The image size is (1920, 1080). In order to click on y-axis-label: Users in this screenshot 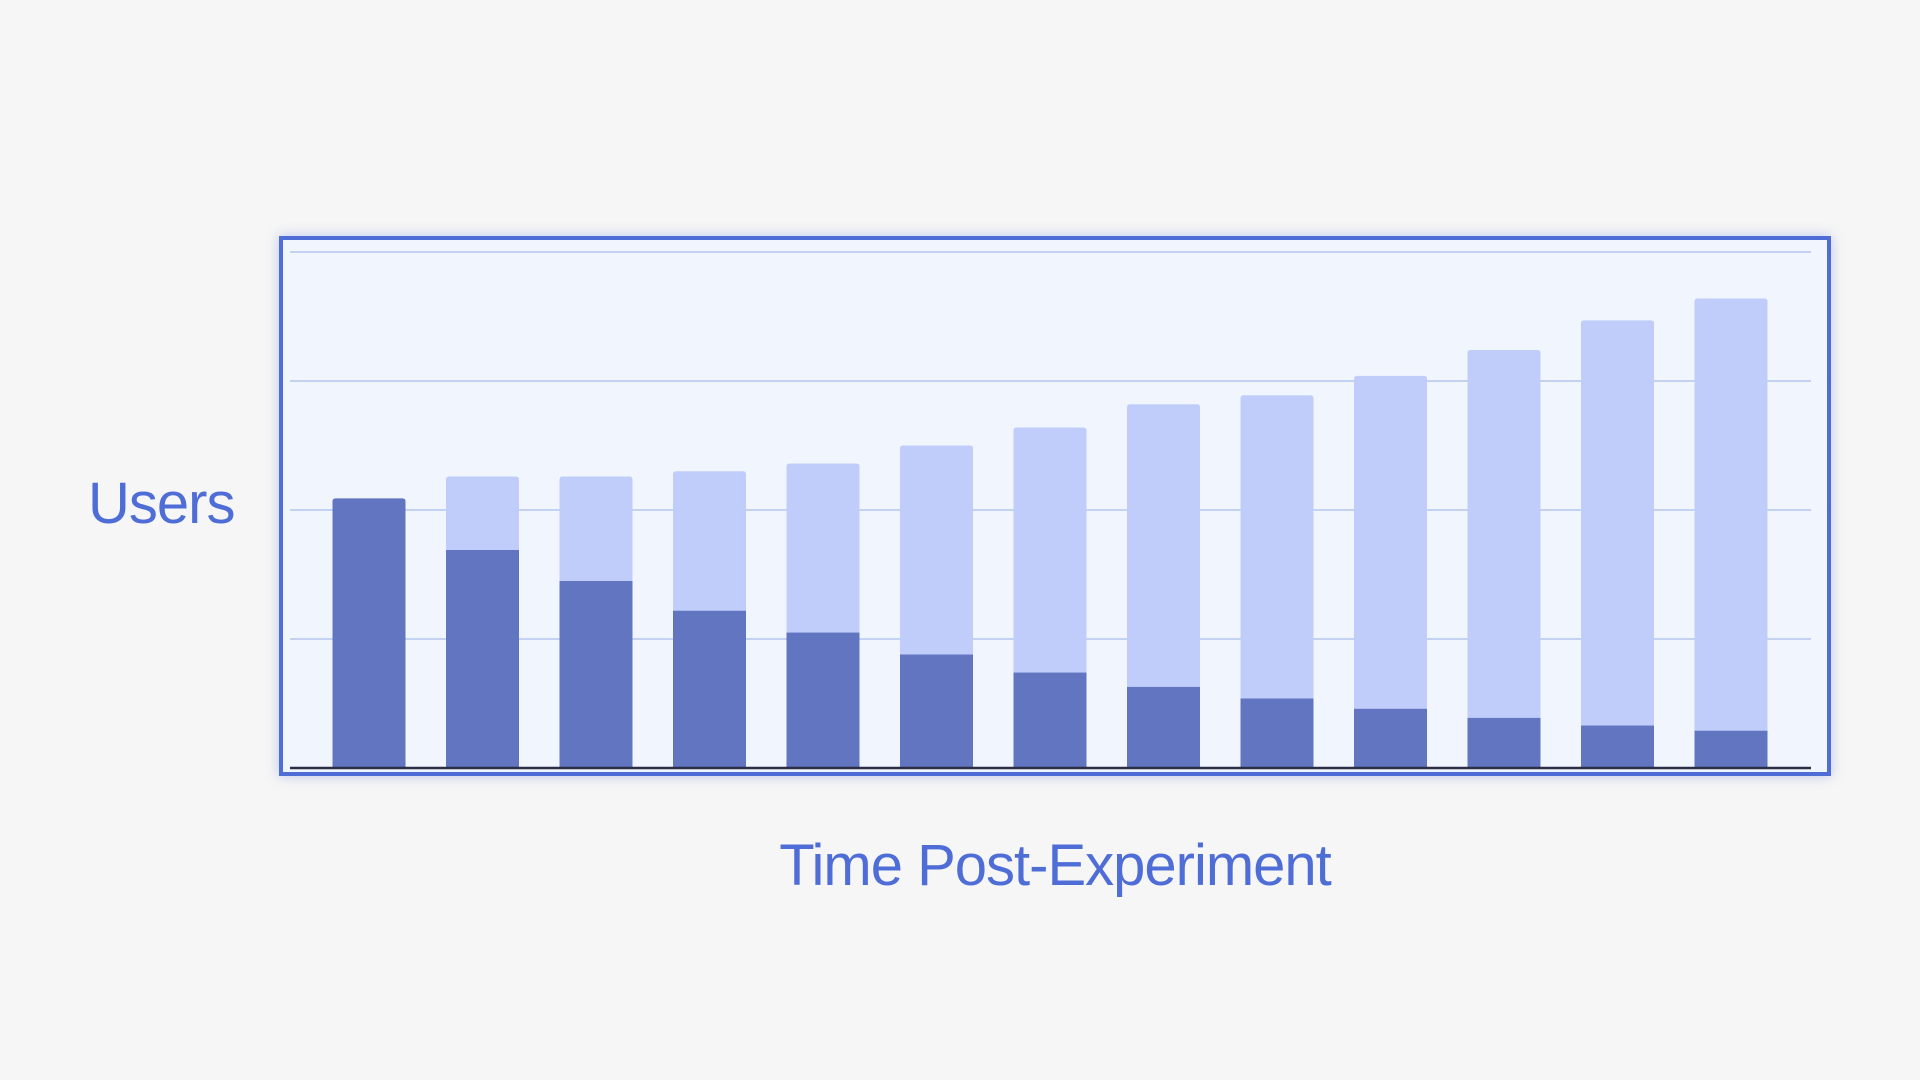, I will do `click(161, 503)`.